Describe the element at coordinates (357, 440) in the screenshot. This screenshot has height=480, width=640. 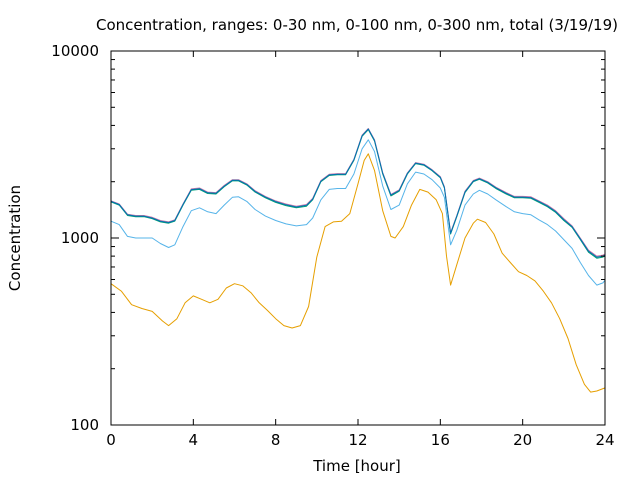
I see `x-tick-label: 12` at that location.